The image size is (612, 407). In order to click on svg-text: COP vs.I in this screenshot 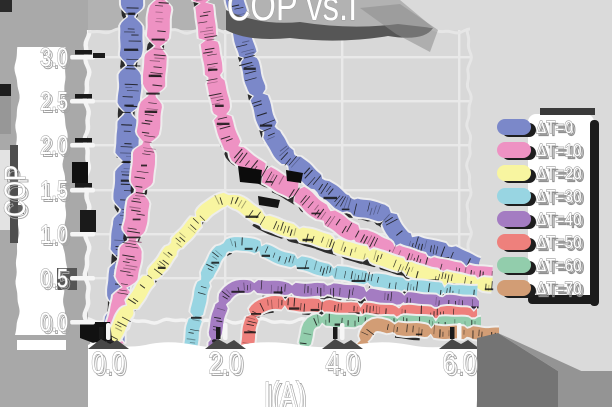, I will do `click(292, 14)`.